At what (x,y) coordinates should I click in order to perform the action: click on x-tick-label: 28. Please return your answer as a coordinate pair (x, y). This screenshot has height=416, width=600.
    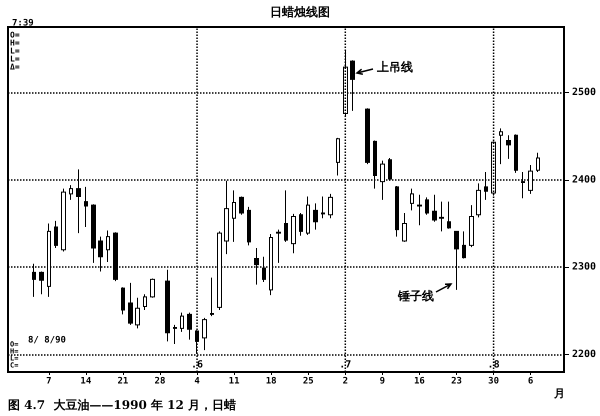
    Looking at the image, I should click on (160, 381).